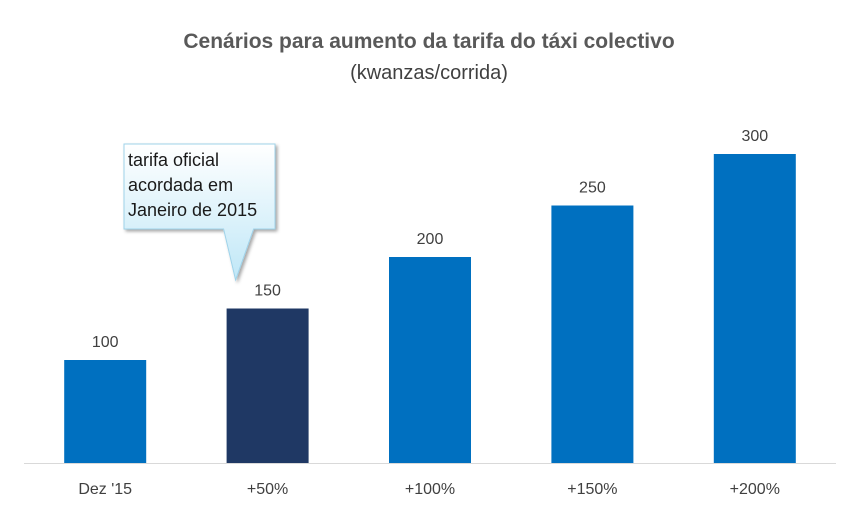 The width and height of the screenshot is (858, 512). What do you see at coordinates (755, 489) in the screenshot?
I see `x-tick-label: +200%` at bounding box center [755, 489].